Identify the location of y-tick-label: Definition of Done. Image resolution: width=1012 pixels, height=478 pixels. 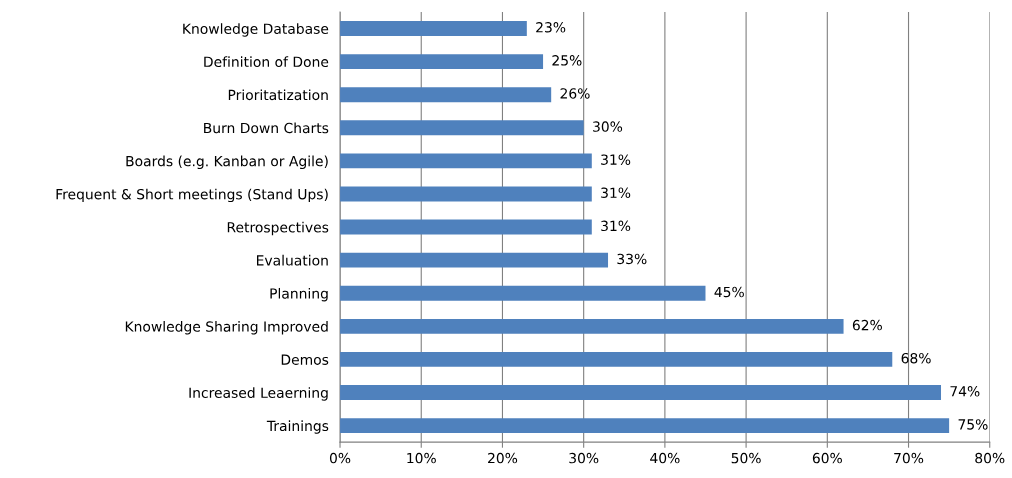
(266, 62).